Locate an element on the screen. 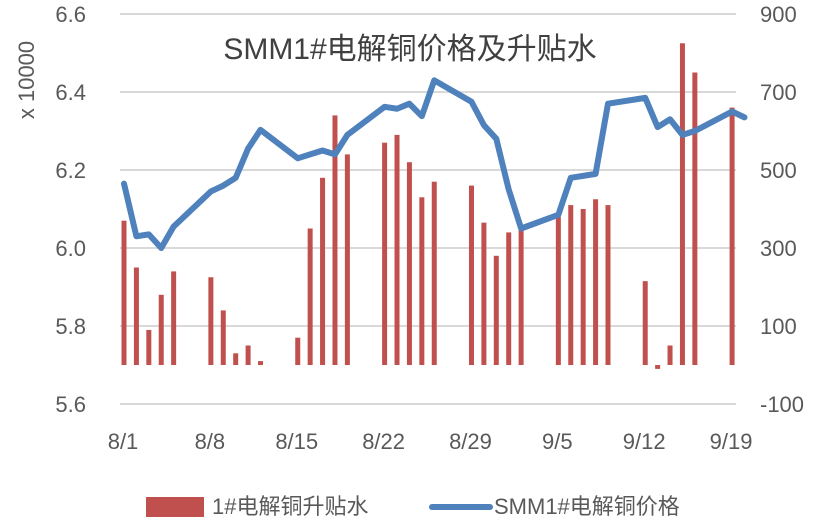  x-tick-label: 8/1 is located at coordinates (123, 441).